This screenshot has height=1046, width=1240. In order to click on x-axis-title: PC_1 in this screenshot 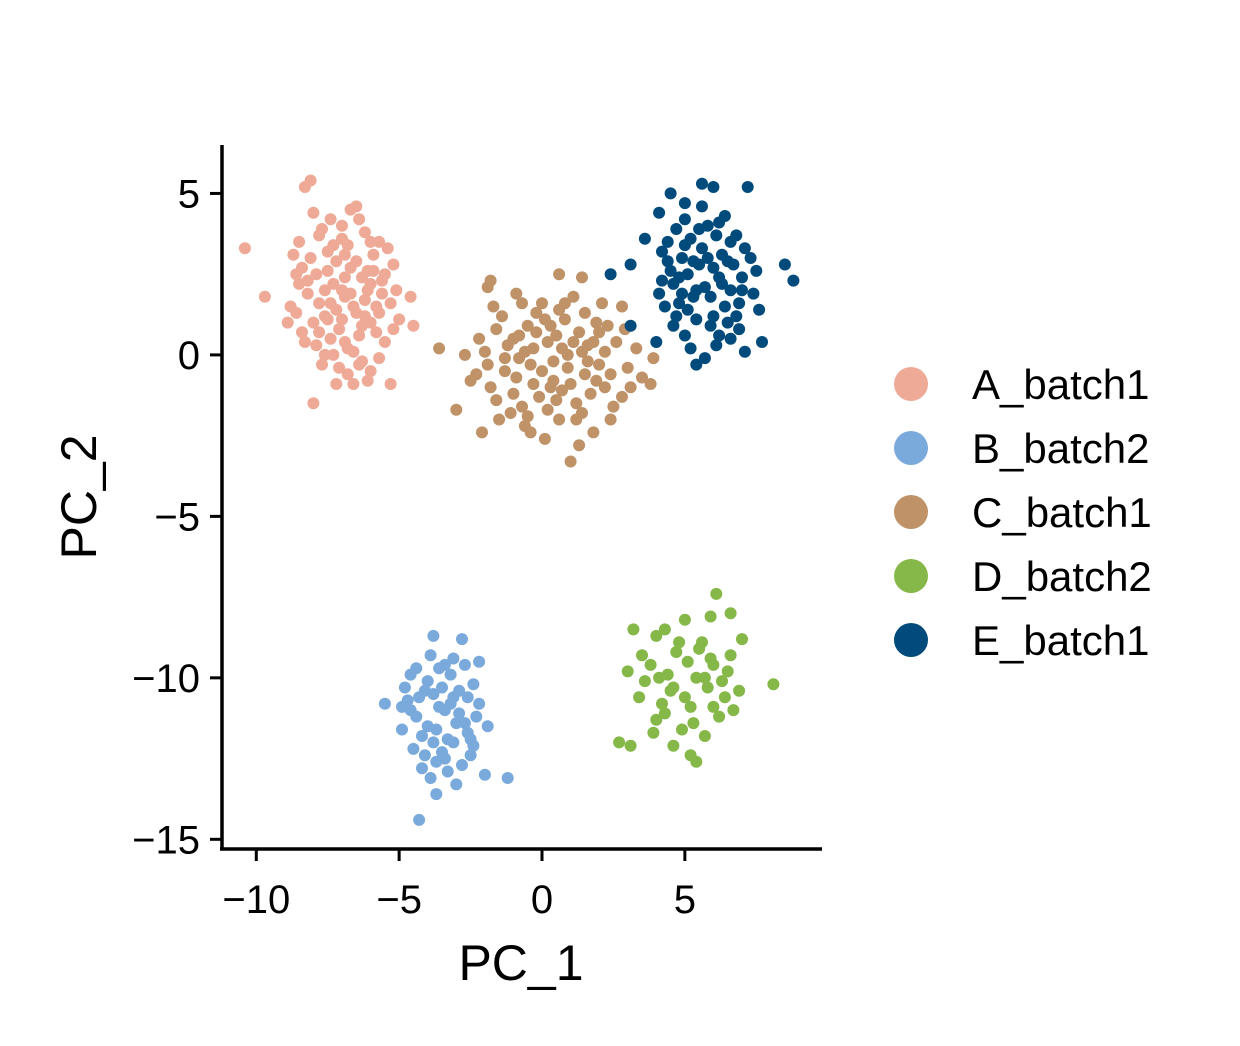, I will do `click(520, 963)`.